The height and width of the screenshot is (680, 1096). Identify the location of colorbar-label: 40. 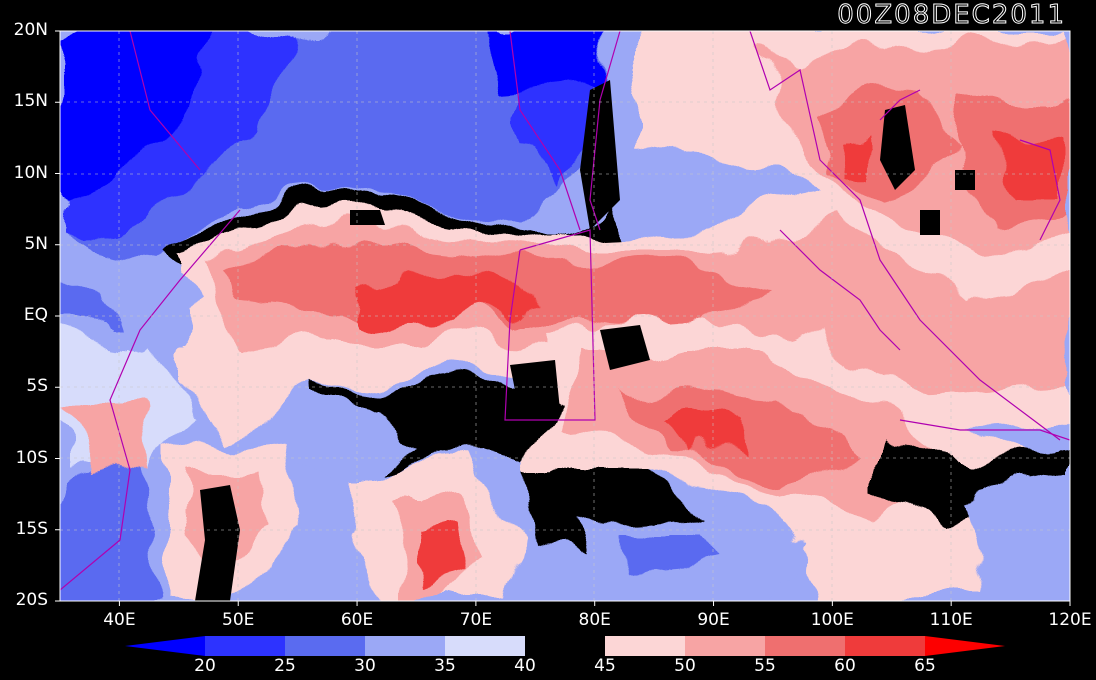
(525, 666).